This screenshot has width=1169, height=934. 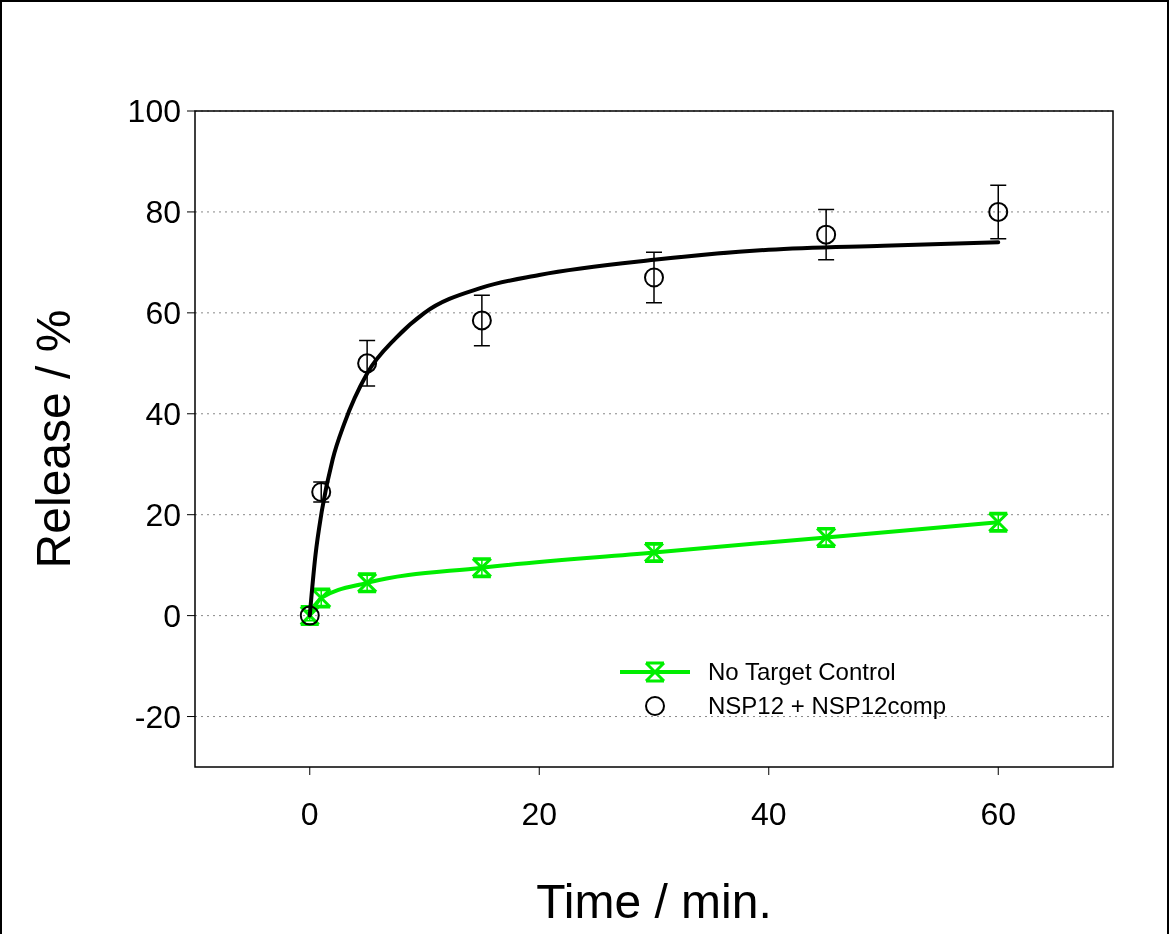 I want to click on legend-label: NSP12 + NSP12comp, so click(x=827, y=706).